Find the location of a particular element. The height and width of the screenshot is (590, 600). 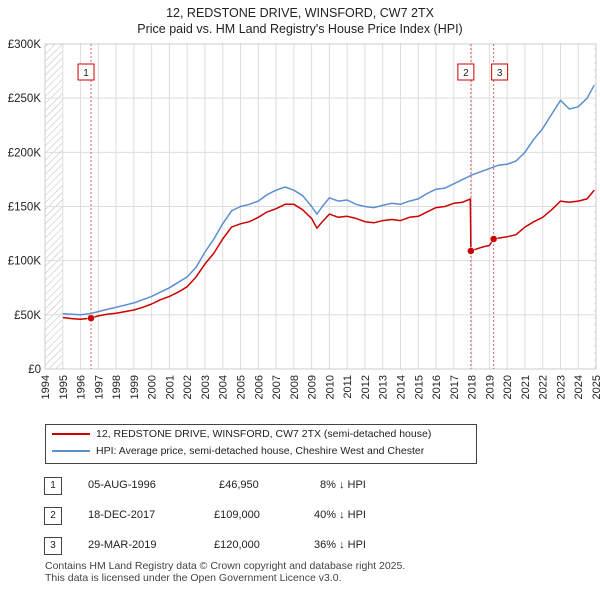

x-tick-label: 2023 is located at coordinates (561, 387).